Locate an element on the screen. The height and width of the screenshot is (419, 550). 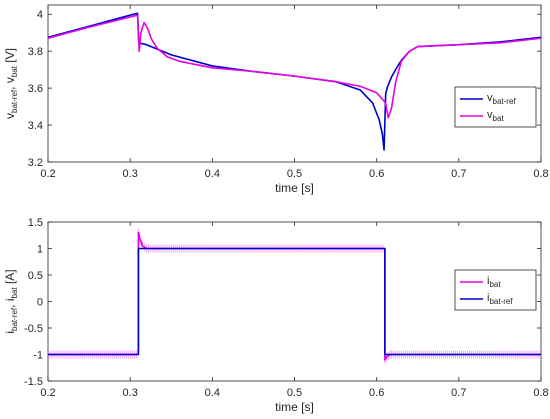
y-label-subscript: bat-ref is located at coordinates (14, 101).